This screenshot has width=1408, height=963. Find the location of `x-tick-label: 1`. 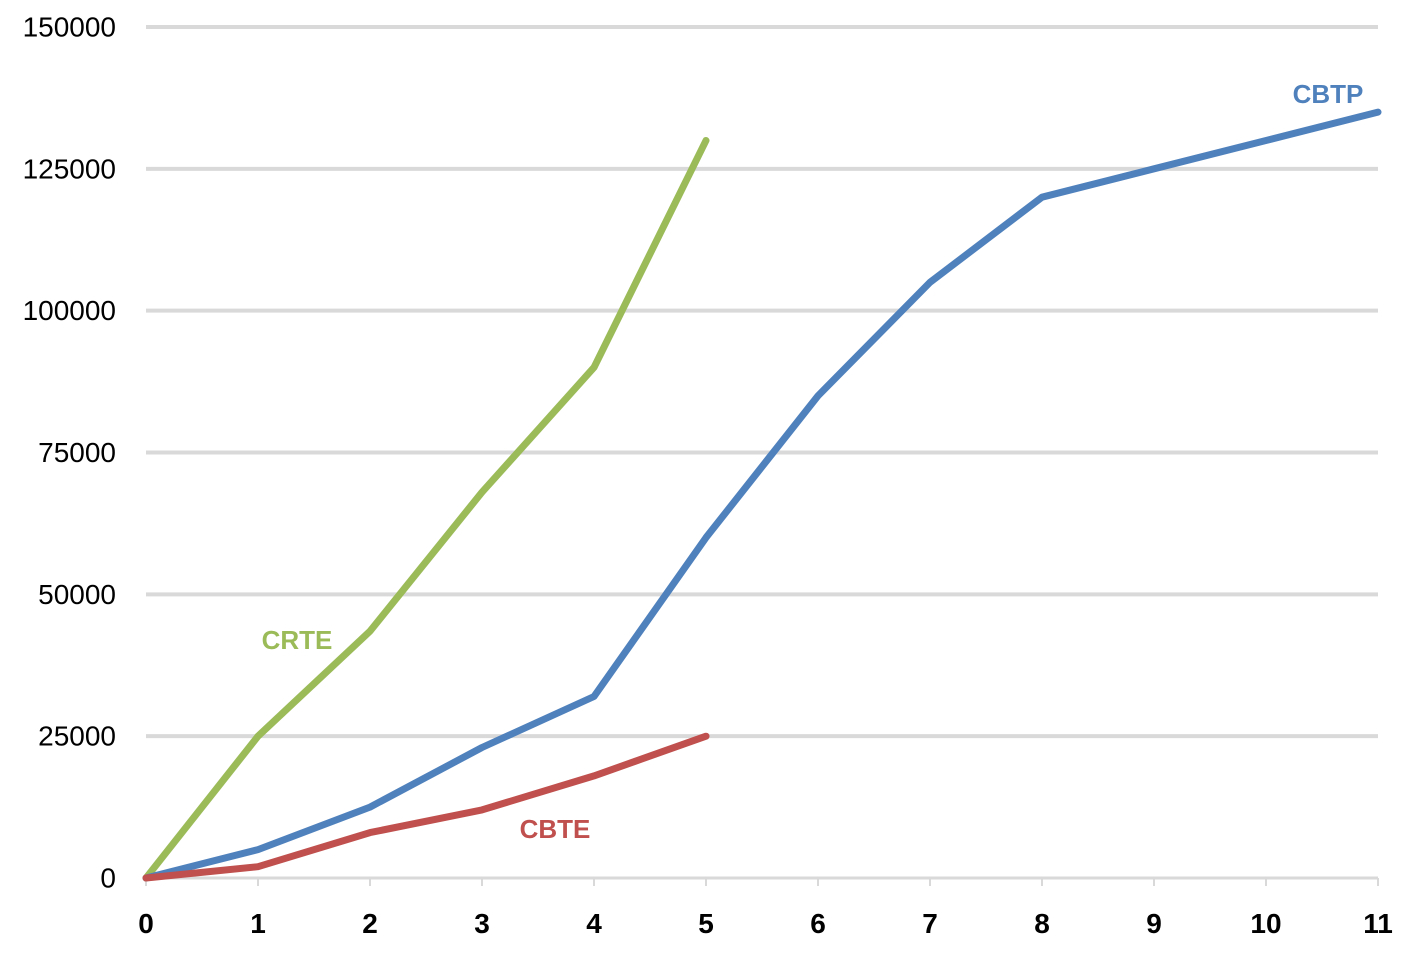

x-tick-label: 1 is located at coordinates (258, 923).